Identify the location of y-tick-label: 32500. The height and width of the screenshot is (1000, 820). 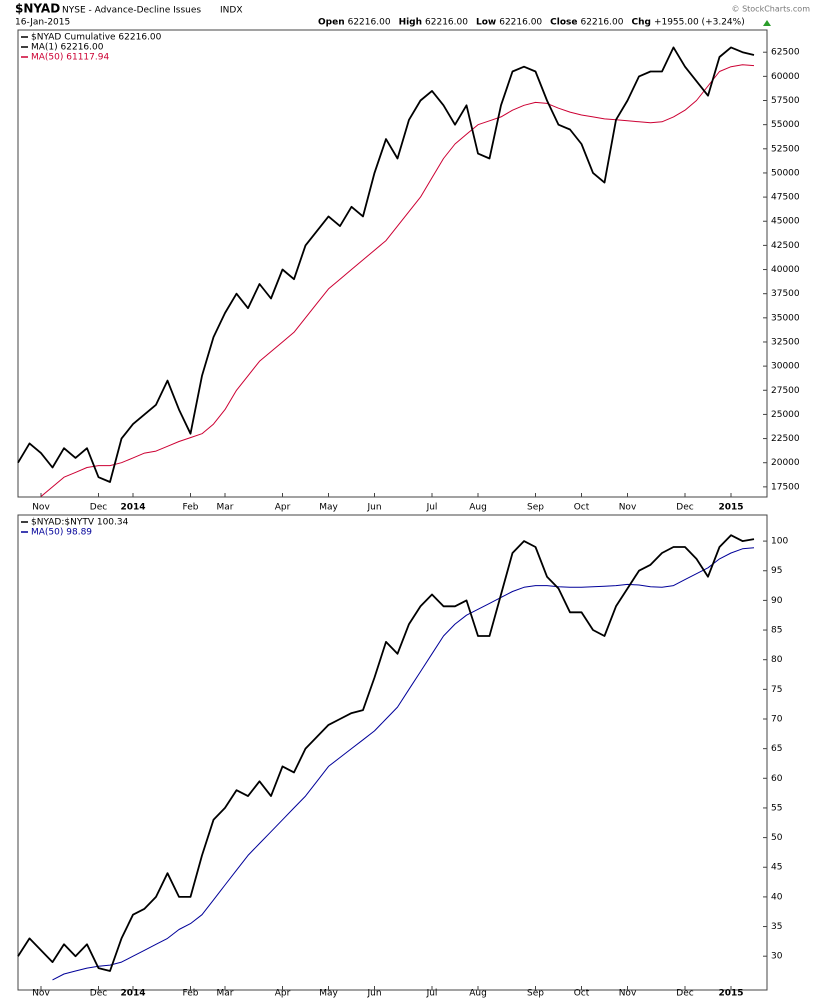
(785, 342).